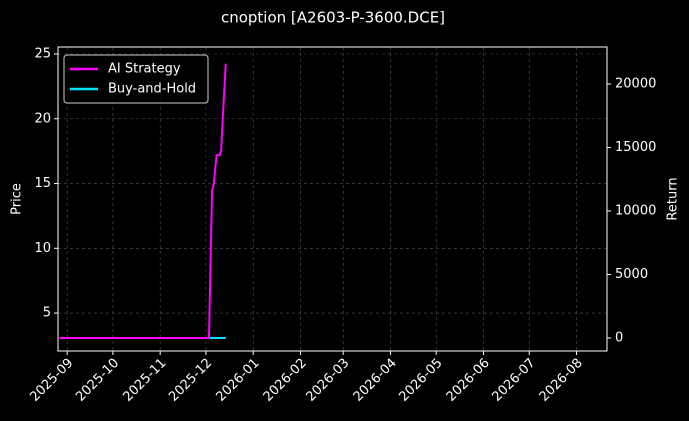 The image size is (689, 421). What do you see at coordinates (42, 53) in the screenshot?
I see `y-tick-label: 25` at bounding box center [42, 53].